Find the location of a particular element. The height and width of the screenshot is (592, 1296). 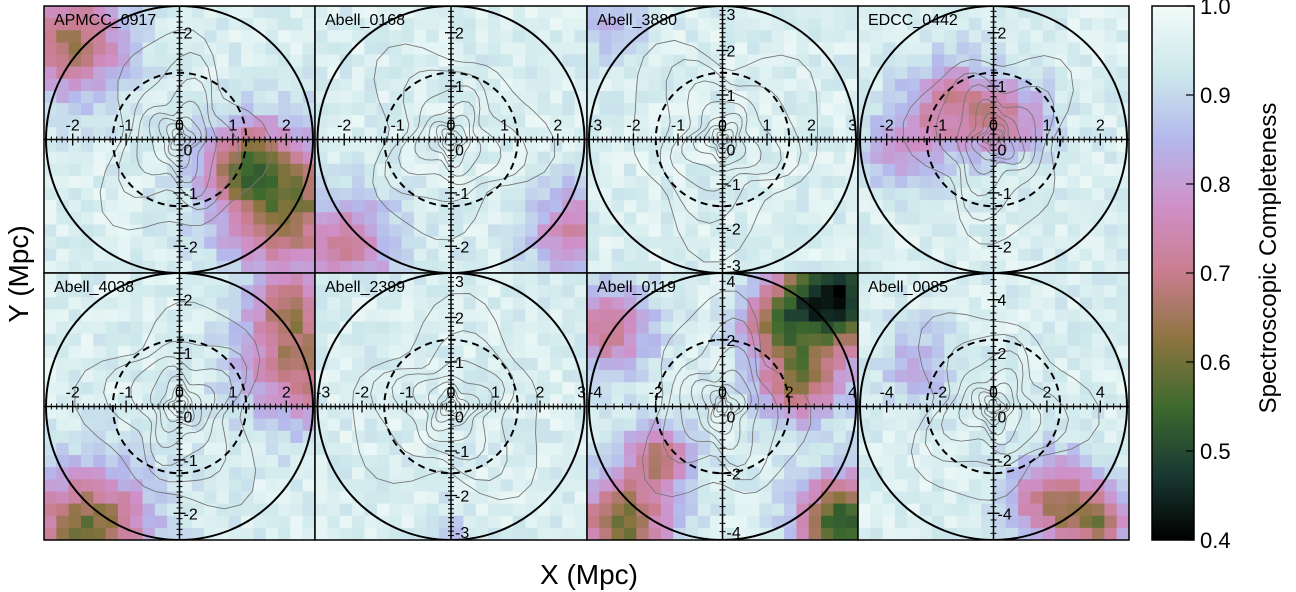

y-tick-label: 2 is located at coordinates (1002, 354).